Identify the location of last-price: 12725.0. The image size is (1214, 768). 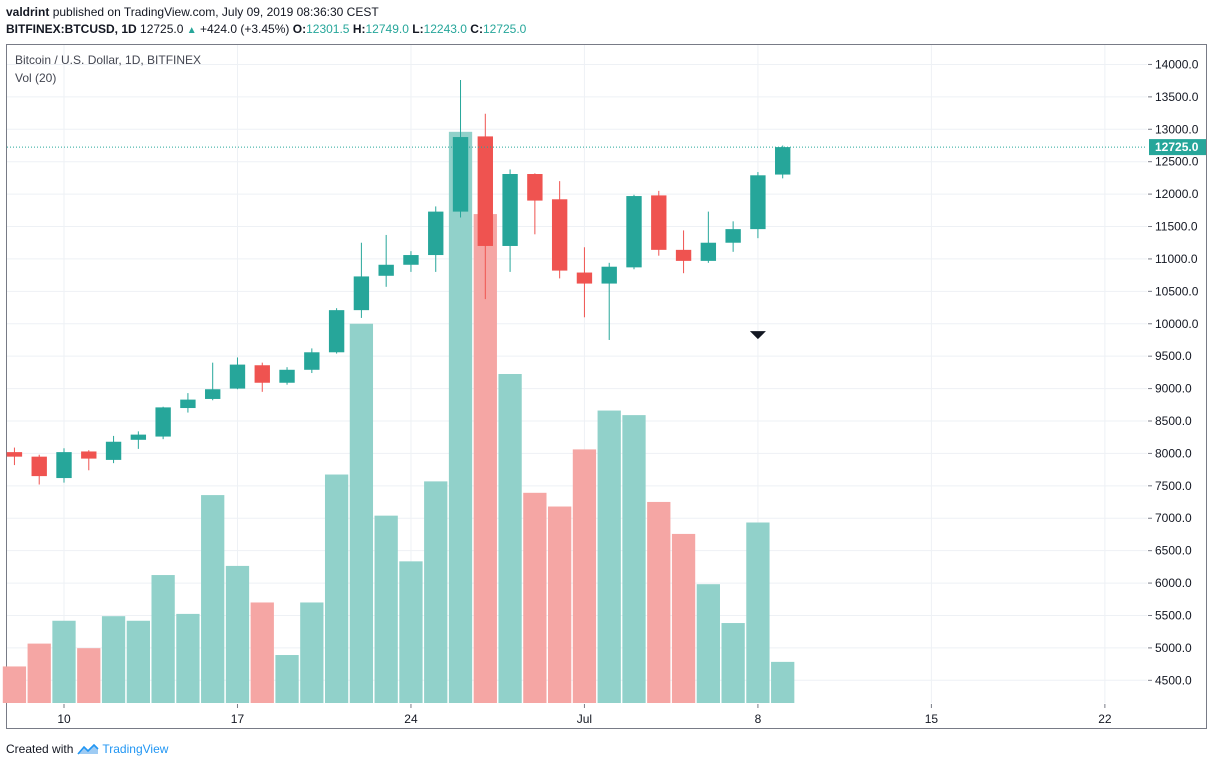
(162, 29).